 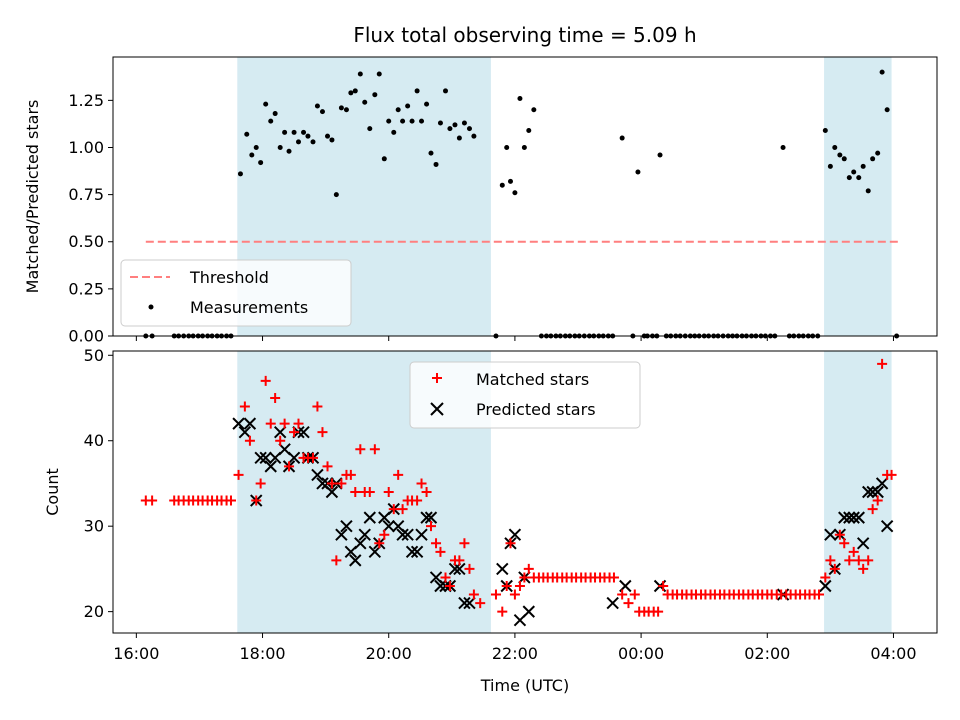 I want to click on top-legend-box, so click(x=236, y=293).